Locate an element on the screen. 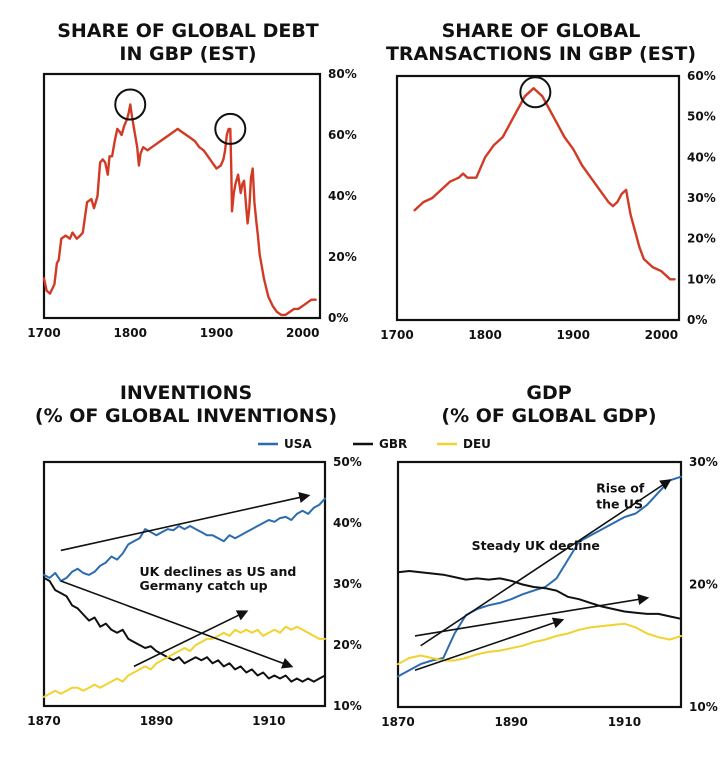 This screenshot has height=762, width=728. debt-y-tick-label: 60% is located at coordinates (342, 135).